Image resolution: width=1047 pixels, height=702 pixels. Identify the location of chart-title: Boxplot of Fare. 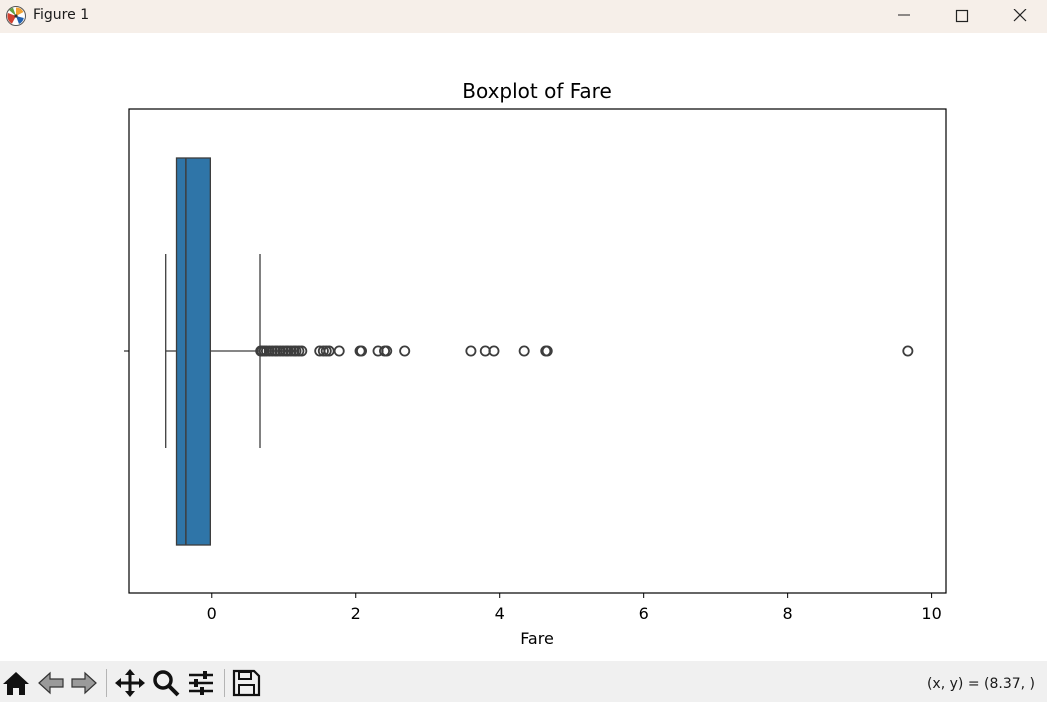
(537, 91).